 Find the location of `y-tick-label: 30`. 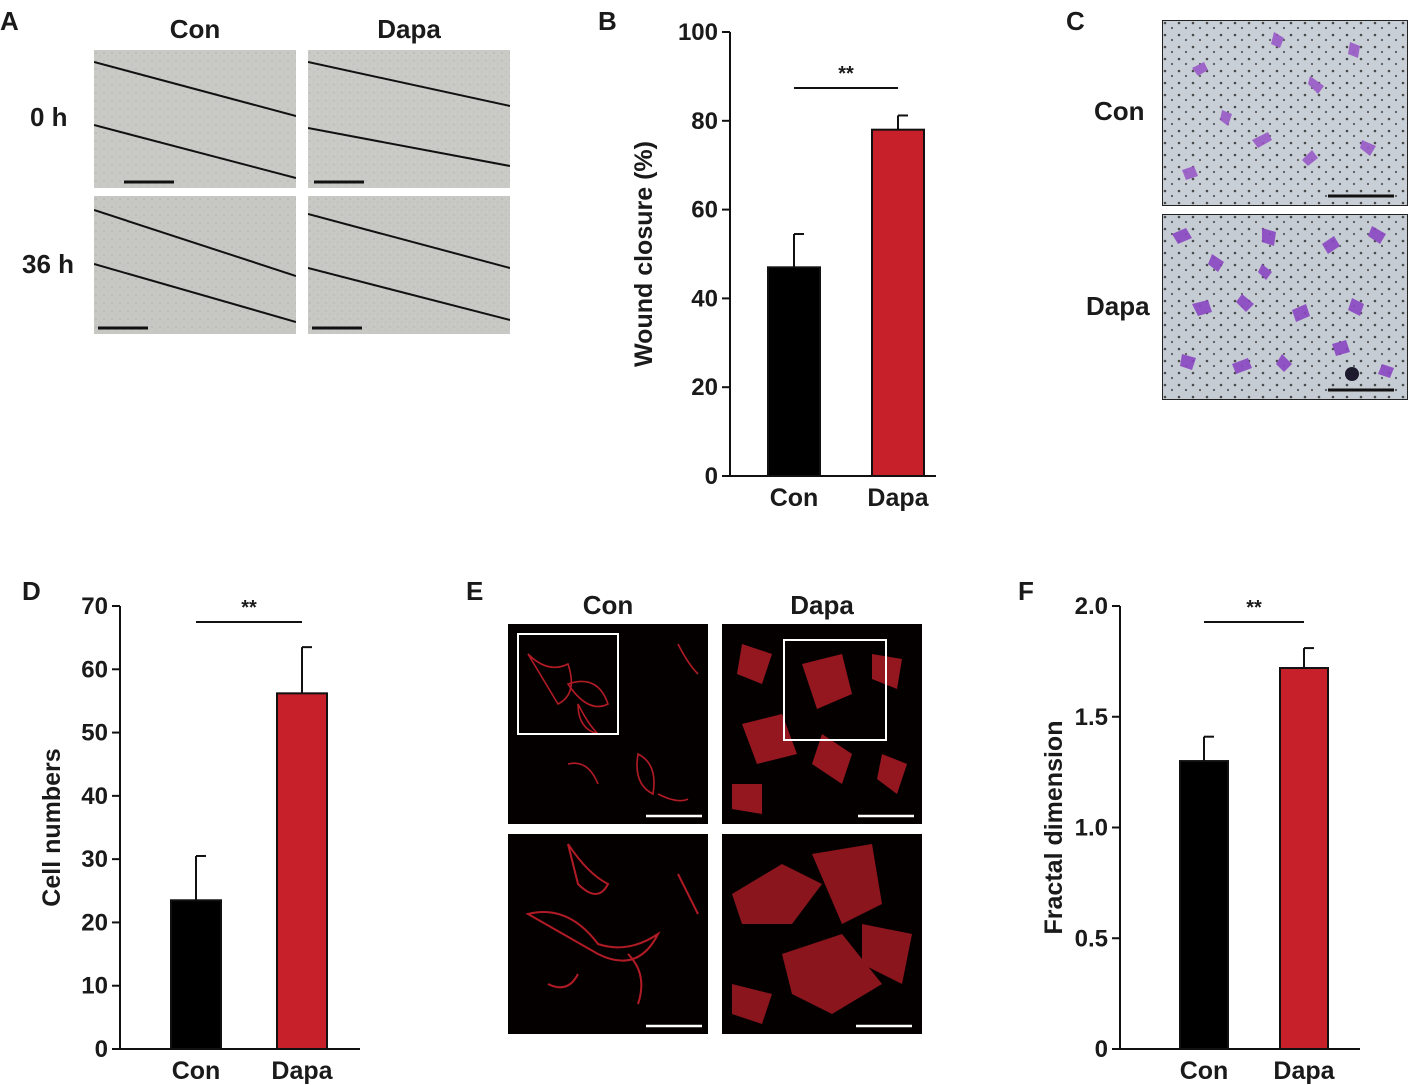

y-tick-label: 30 is located at coordinates (94, 859).